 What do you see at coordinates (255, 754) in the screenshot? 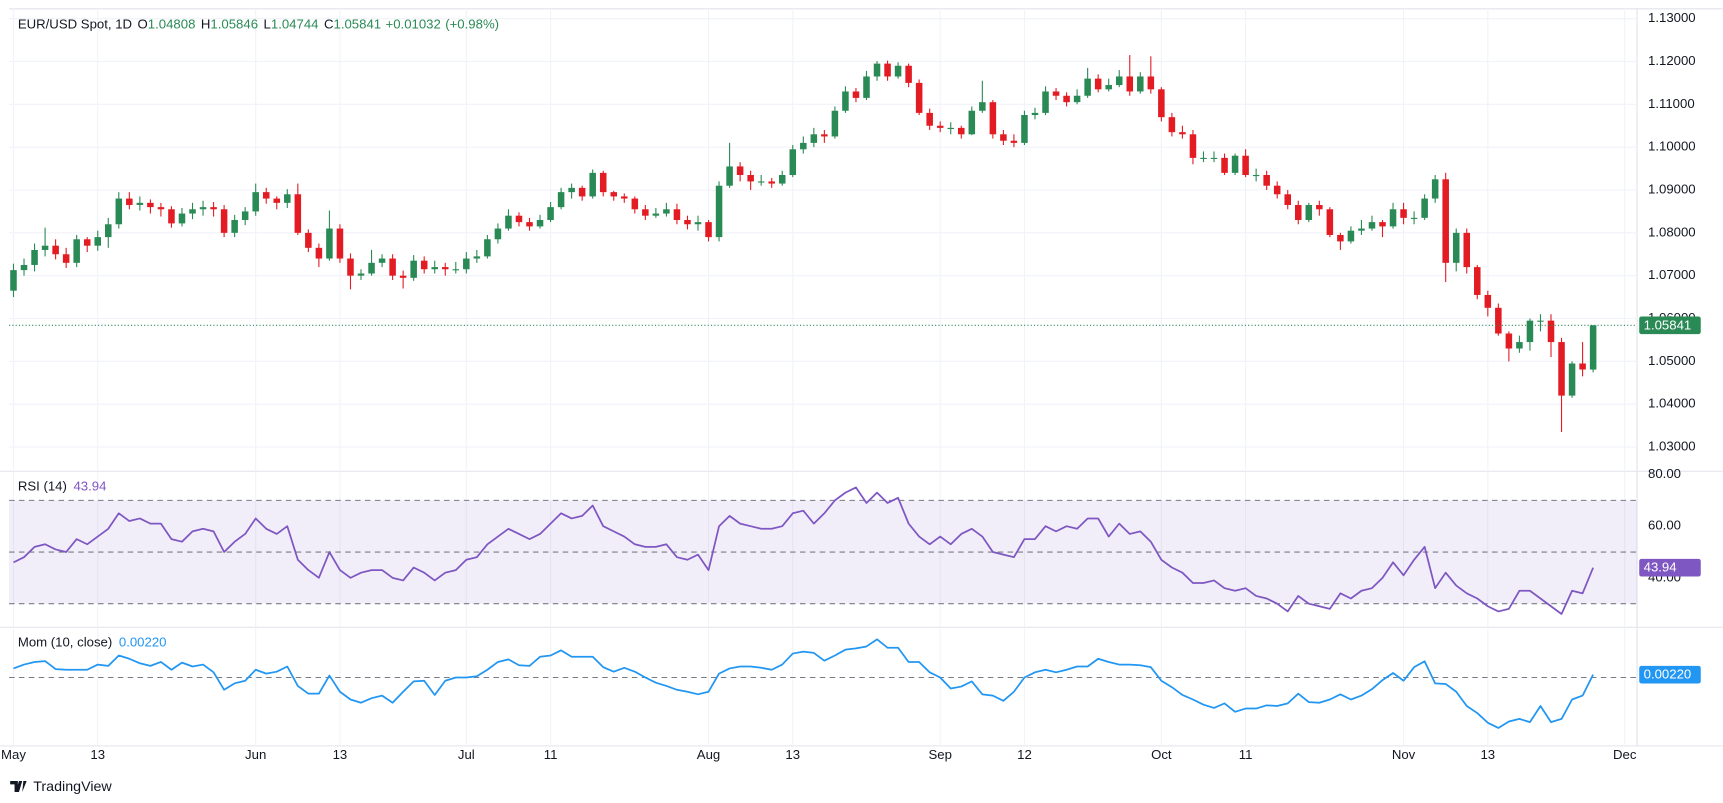
I see `x-tick-label: Jun` at bounding box center [255, 754].